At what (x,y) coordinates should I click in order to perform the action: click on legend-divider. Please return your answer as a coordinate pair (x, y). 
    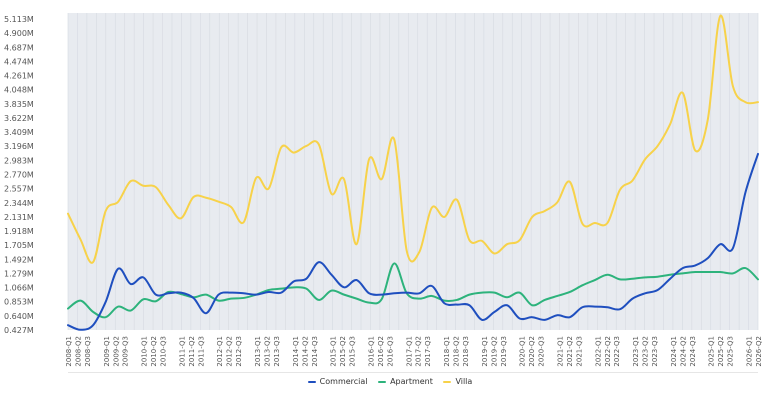
    Looking at the image, I should click on (413, 372).